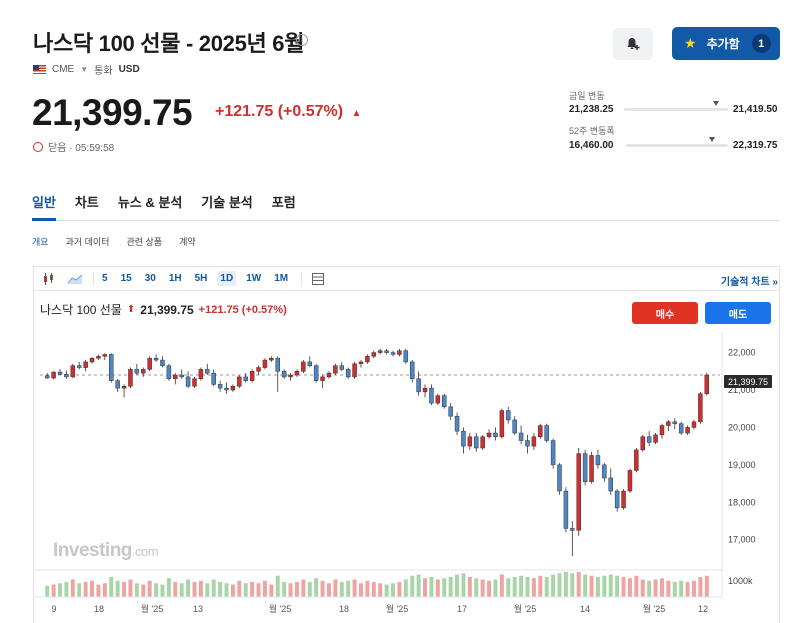  Describe the element at coordinates (254, 278) in the screenshot. I see `timeframe-1w: 1W` at that location.